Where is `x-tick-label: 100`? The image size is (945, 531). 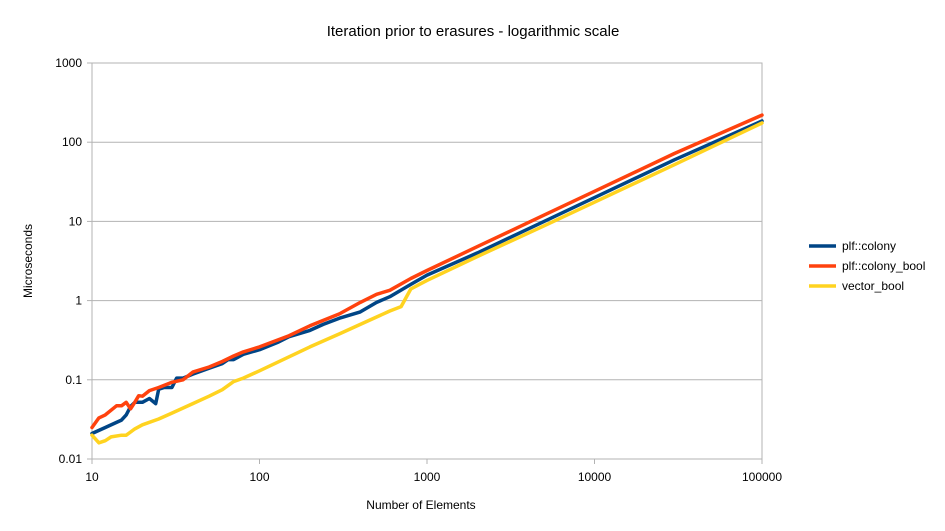 x-tick-label: 100 is located at coordinates (259, 477).